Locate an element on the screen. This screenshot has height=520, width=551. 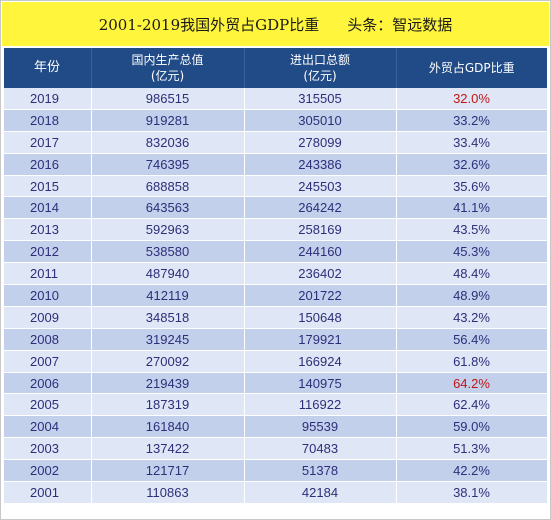
cell-trade: 305010 is located at coordinates (320, 120).